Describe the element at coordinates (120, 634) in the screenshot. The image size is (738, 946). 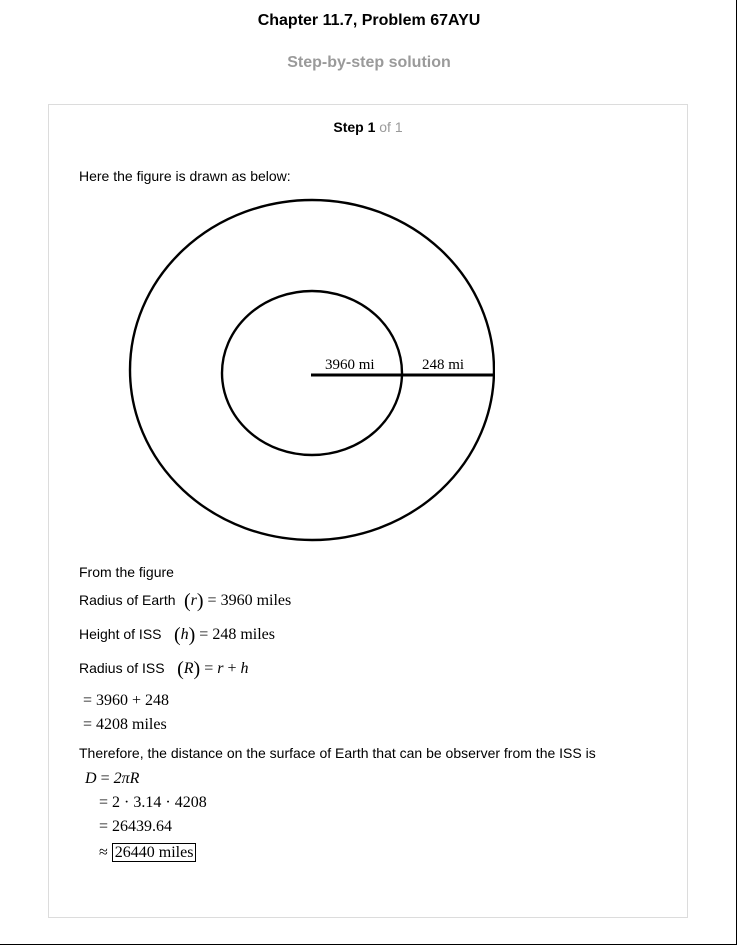
I see `height-iss-label: Height of ISS` at that location.